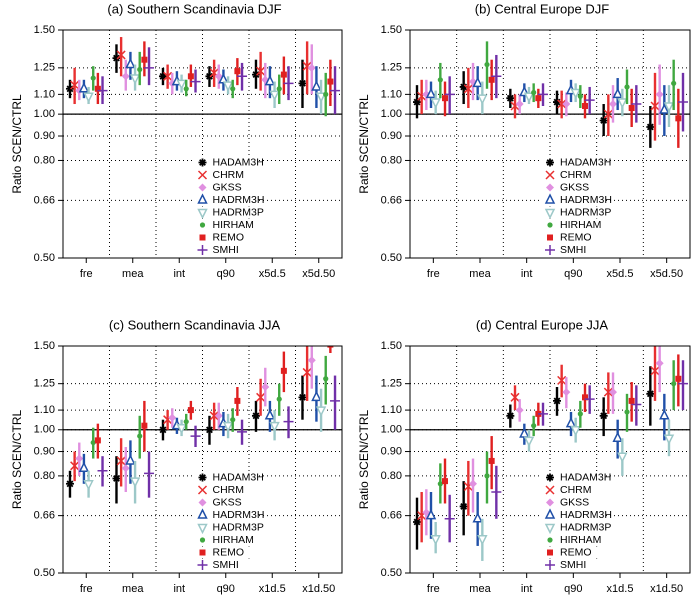 The width and height of the screenshot is (700, 602). Describe the element at coordinates (542, 8) in the screenshot. I see `panel-title: (b) Central Europe DJF` at that location.